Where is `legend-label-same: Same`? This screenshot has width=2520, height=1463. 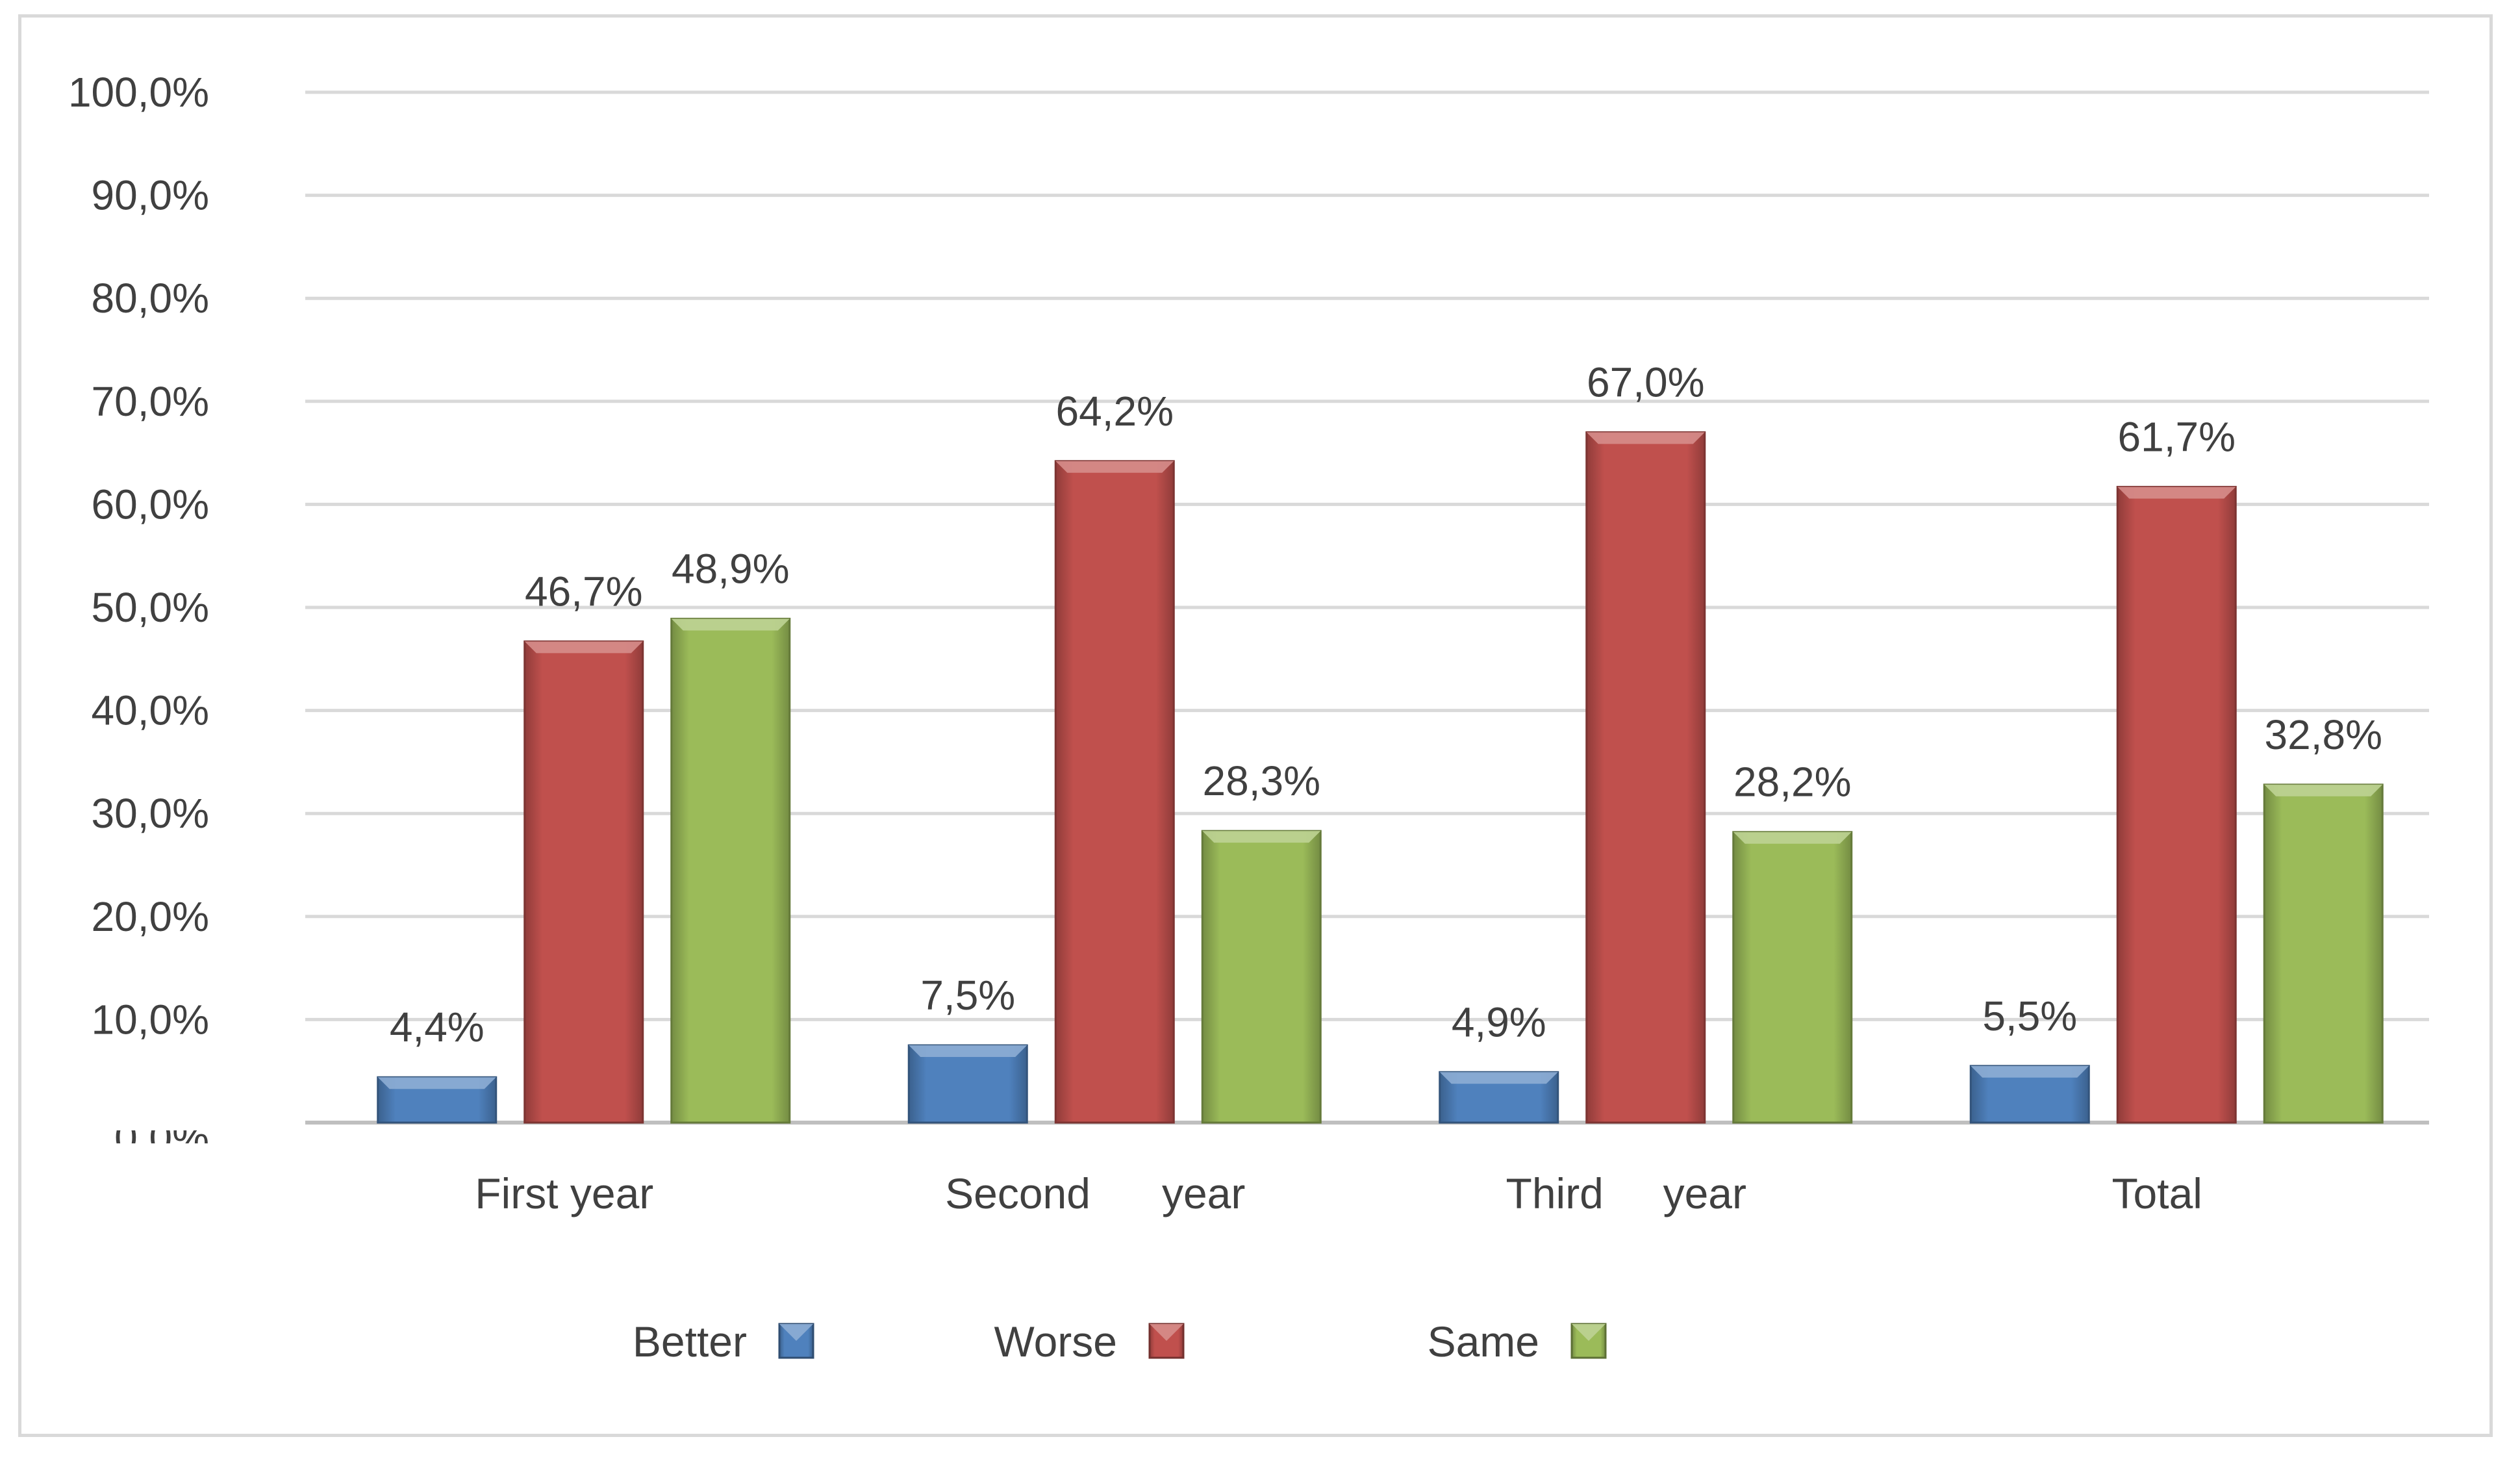 legend-label-same: Same is located at coordinates (1483, 1341).